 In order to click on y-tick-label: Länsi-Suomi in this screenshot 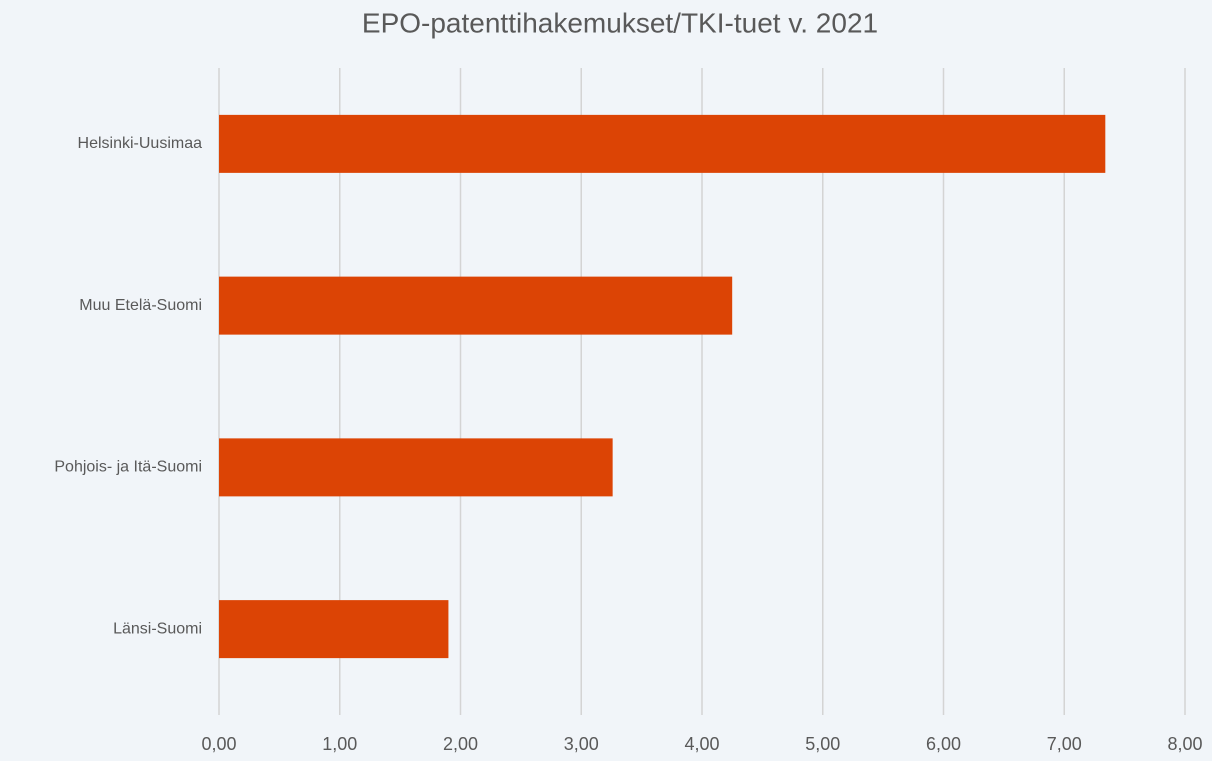, I will do `click(157, 628)`.